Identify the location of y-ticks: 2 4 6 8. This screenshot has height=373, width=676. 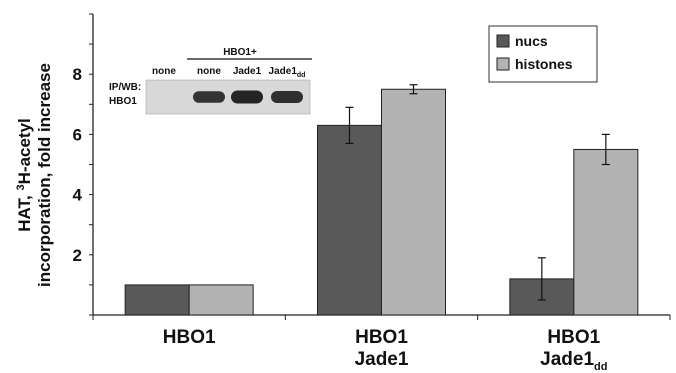
(83, 164).